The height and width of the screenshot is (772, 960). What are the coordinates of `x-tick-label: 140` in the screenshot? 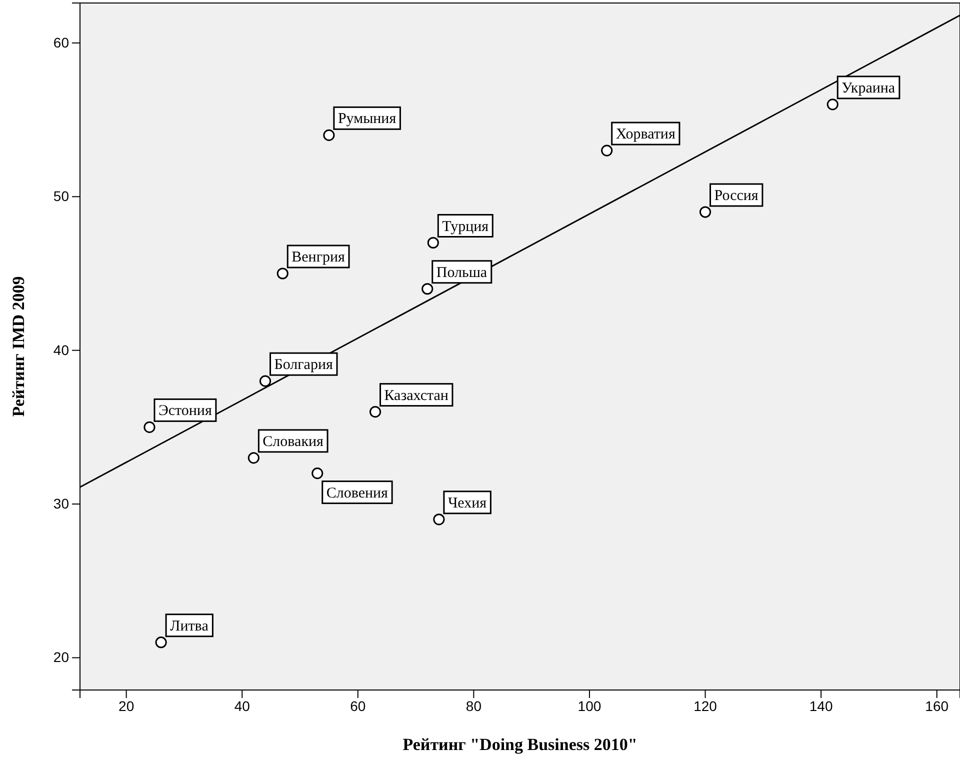 It's located at (821, 706).